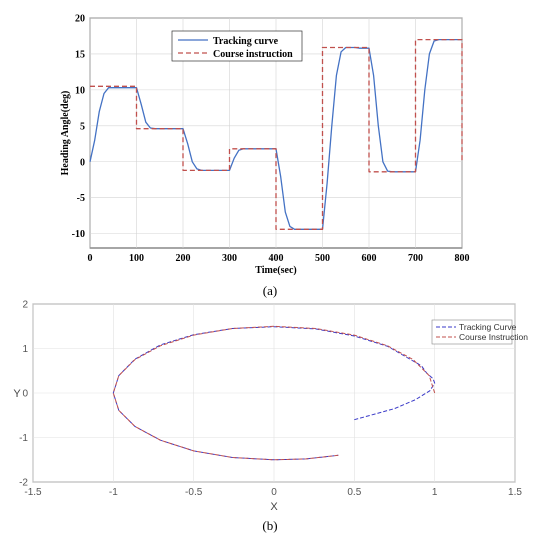  I want to click on y-axis-label-a: Heading Angle(deg), so click(65, 133).